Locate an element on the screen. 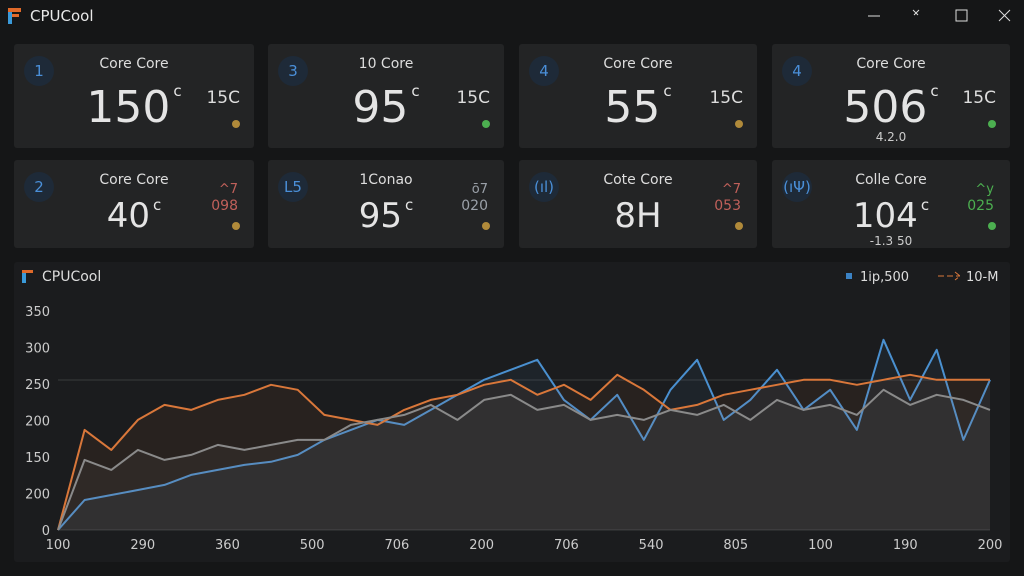 The height and width of the screenshot is (576, 1024). temperature-value: 8H is located at coordinates (638, 216).